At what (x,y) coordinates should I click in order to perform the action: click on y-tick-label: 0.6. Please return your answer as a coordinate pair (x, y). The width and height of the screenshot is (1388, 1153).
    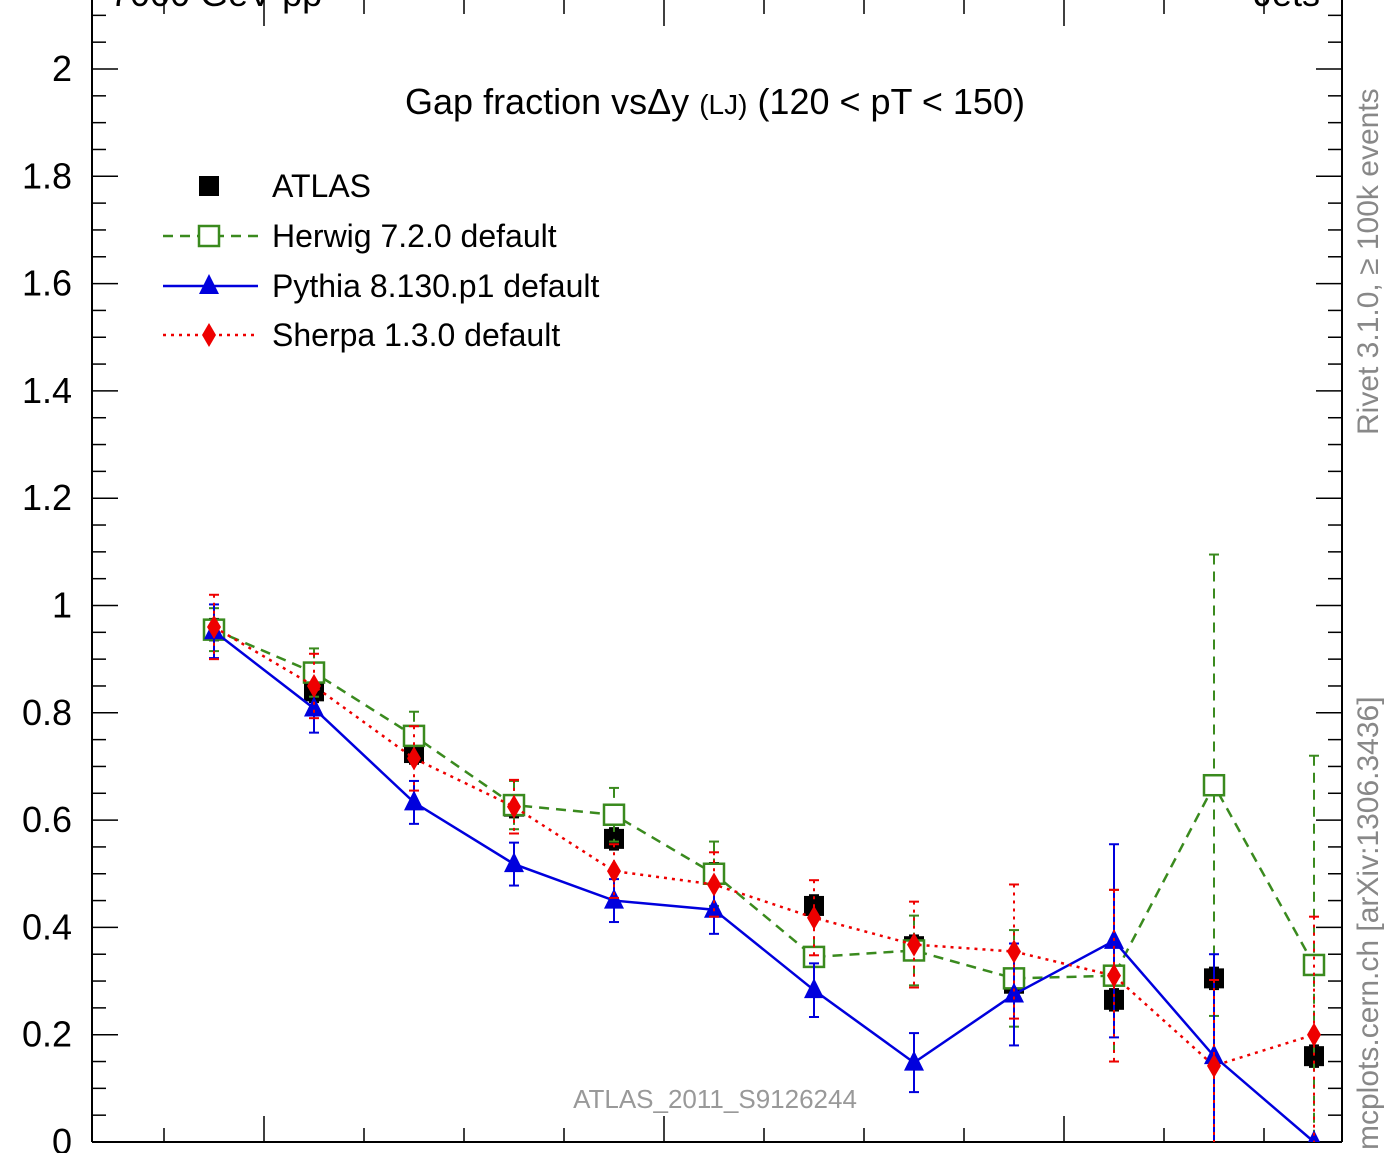
    Looking at the image, I should click on (47, 819).